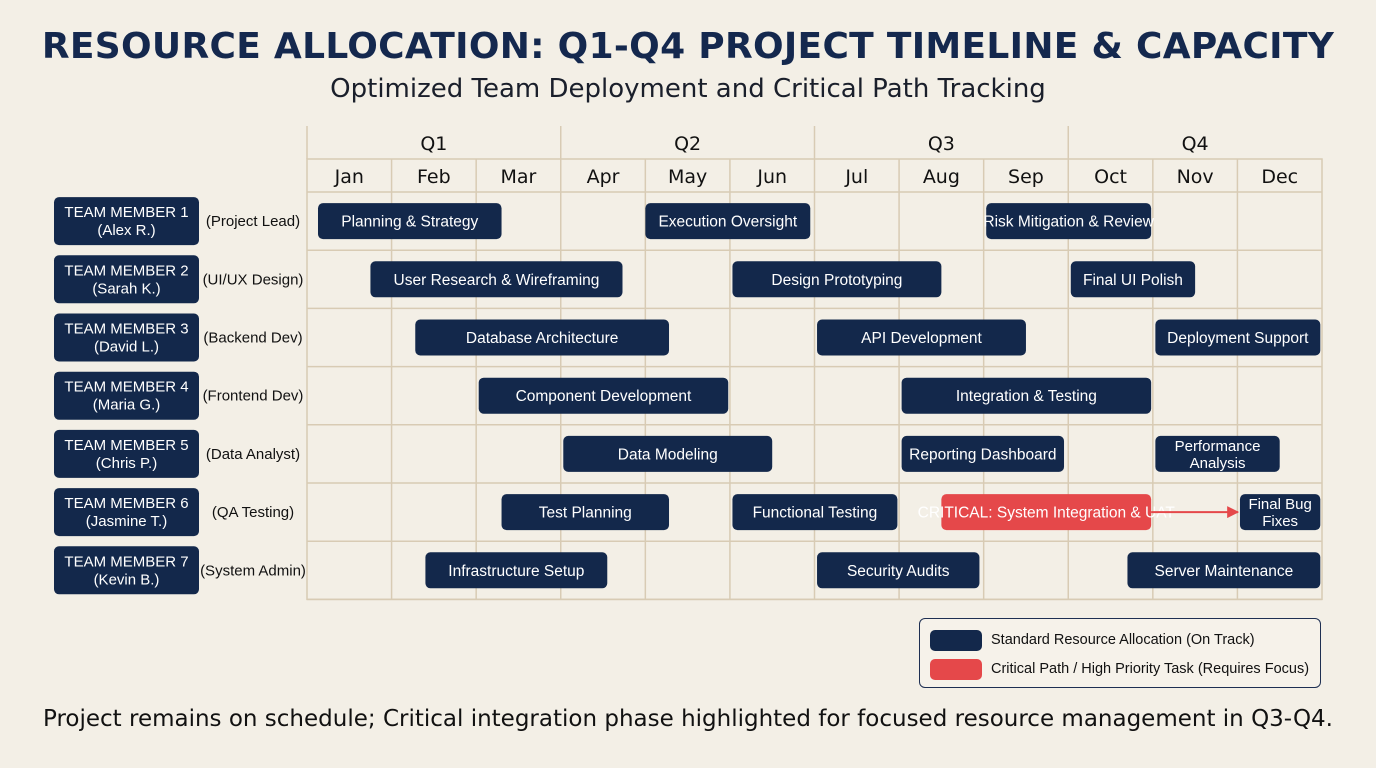 The height and width of the screenshot is (768, 1376). What do you see at coordinates (1279, 504) in the screenshot?
I see `task-final-bug-fixes-label-line: Final Bug` at bounding box center [1279, 504].